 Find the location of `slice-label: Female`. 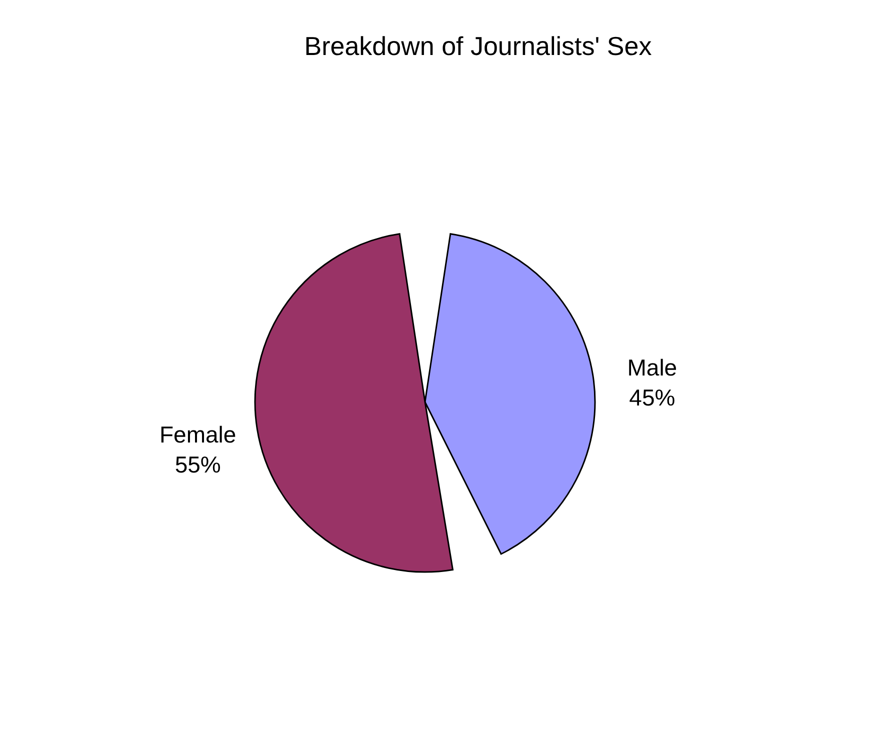

slice-label: Female is located at coordinates (197, 435).